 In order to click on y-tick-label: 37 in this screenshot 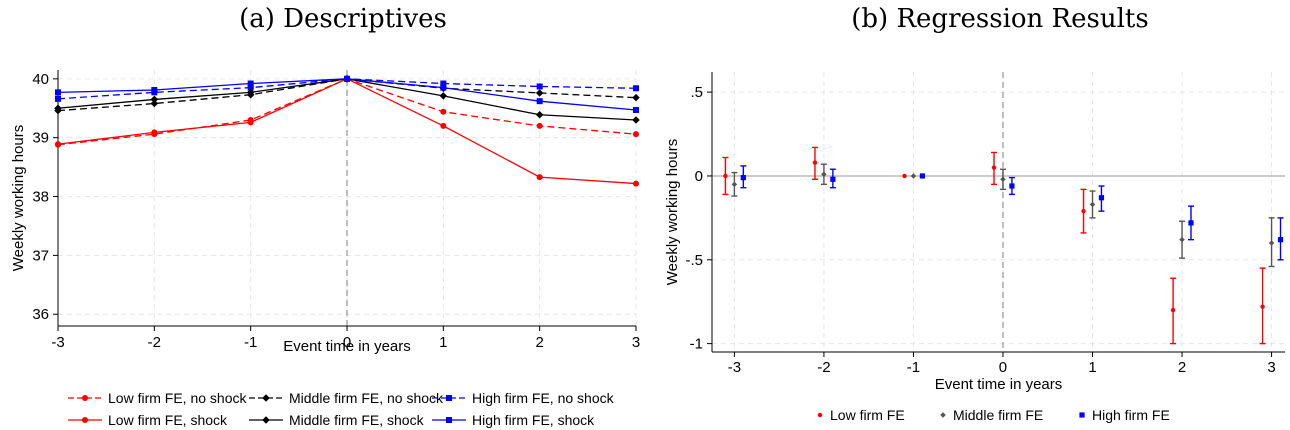, I will do `click(40, 255)`.